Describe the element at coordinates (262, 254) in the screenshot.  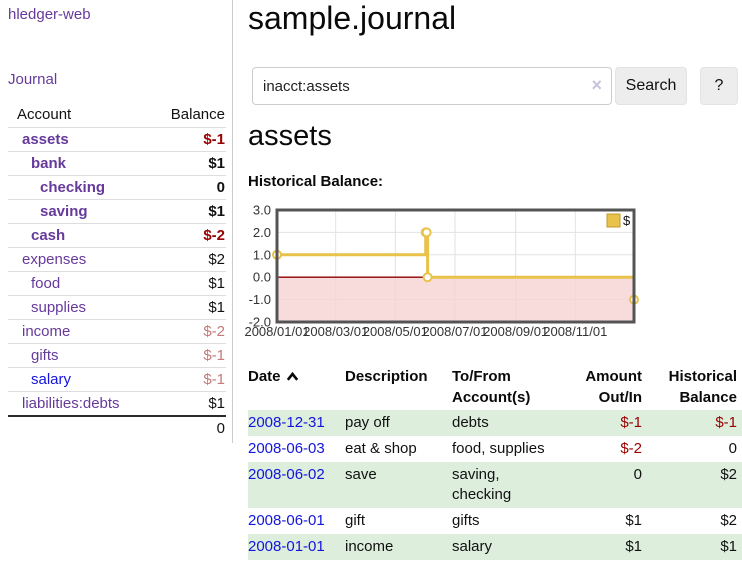
I see `svg-text: 1.0` at that location.